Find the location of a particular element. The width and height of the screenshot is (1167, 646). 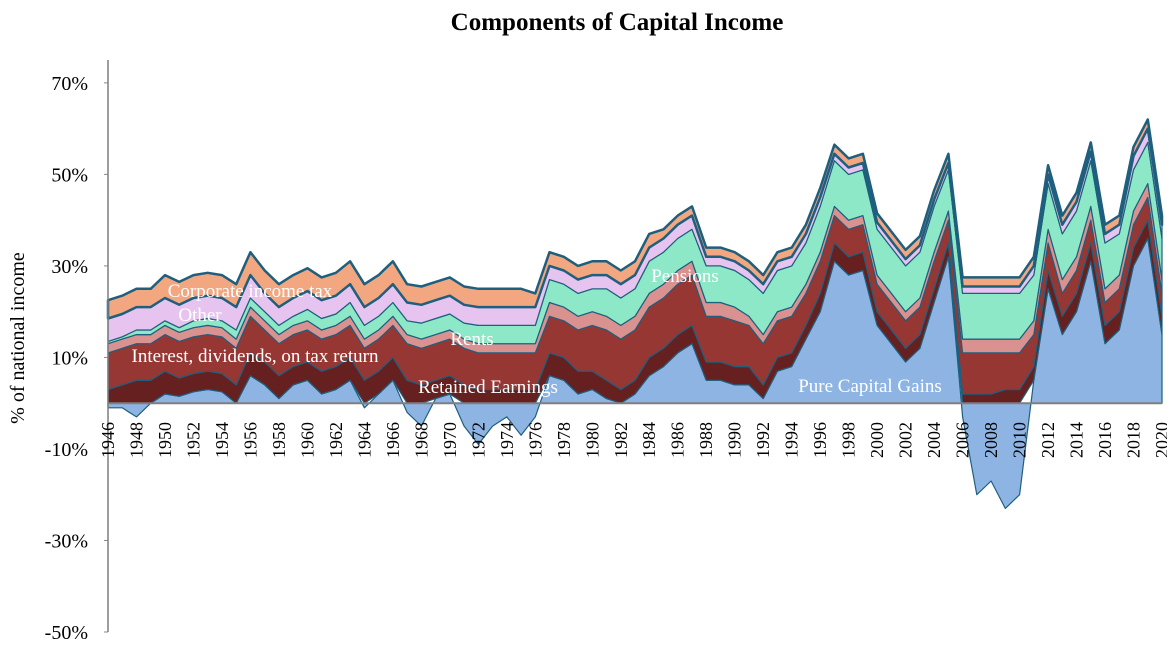

y-tick-label: 30% is located at coordinates (69, 267).